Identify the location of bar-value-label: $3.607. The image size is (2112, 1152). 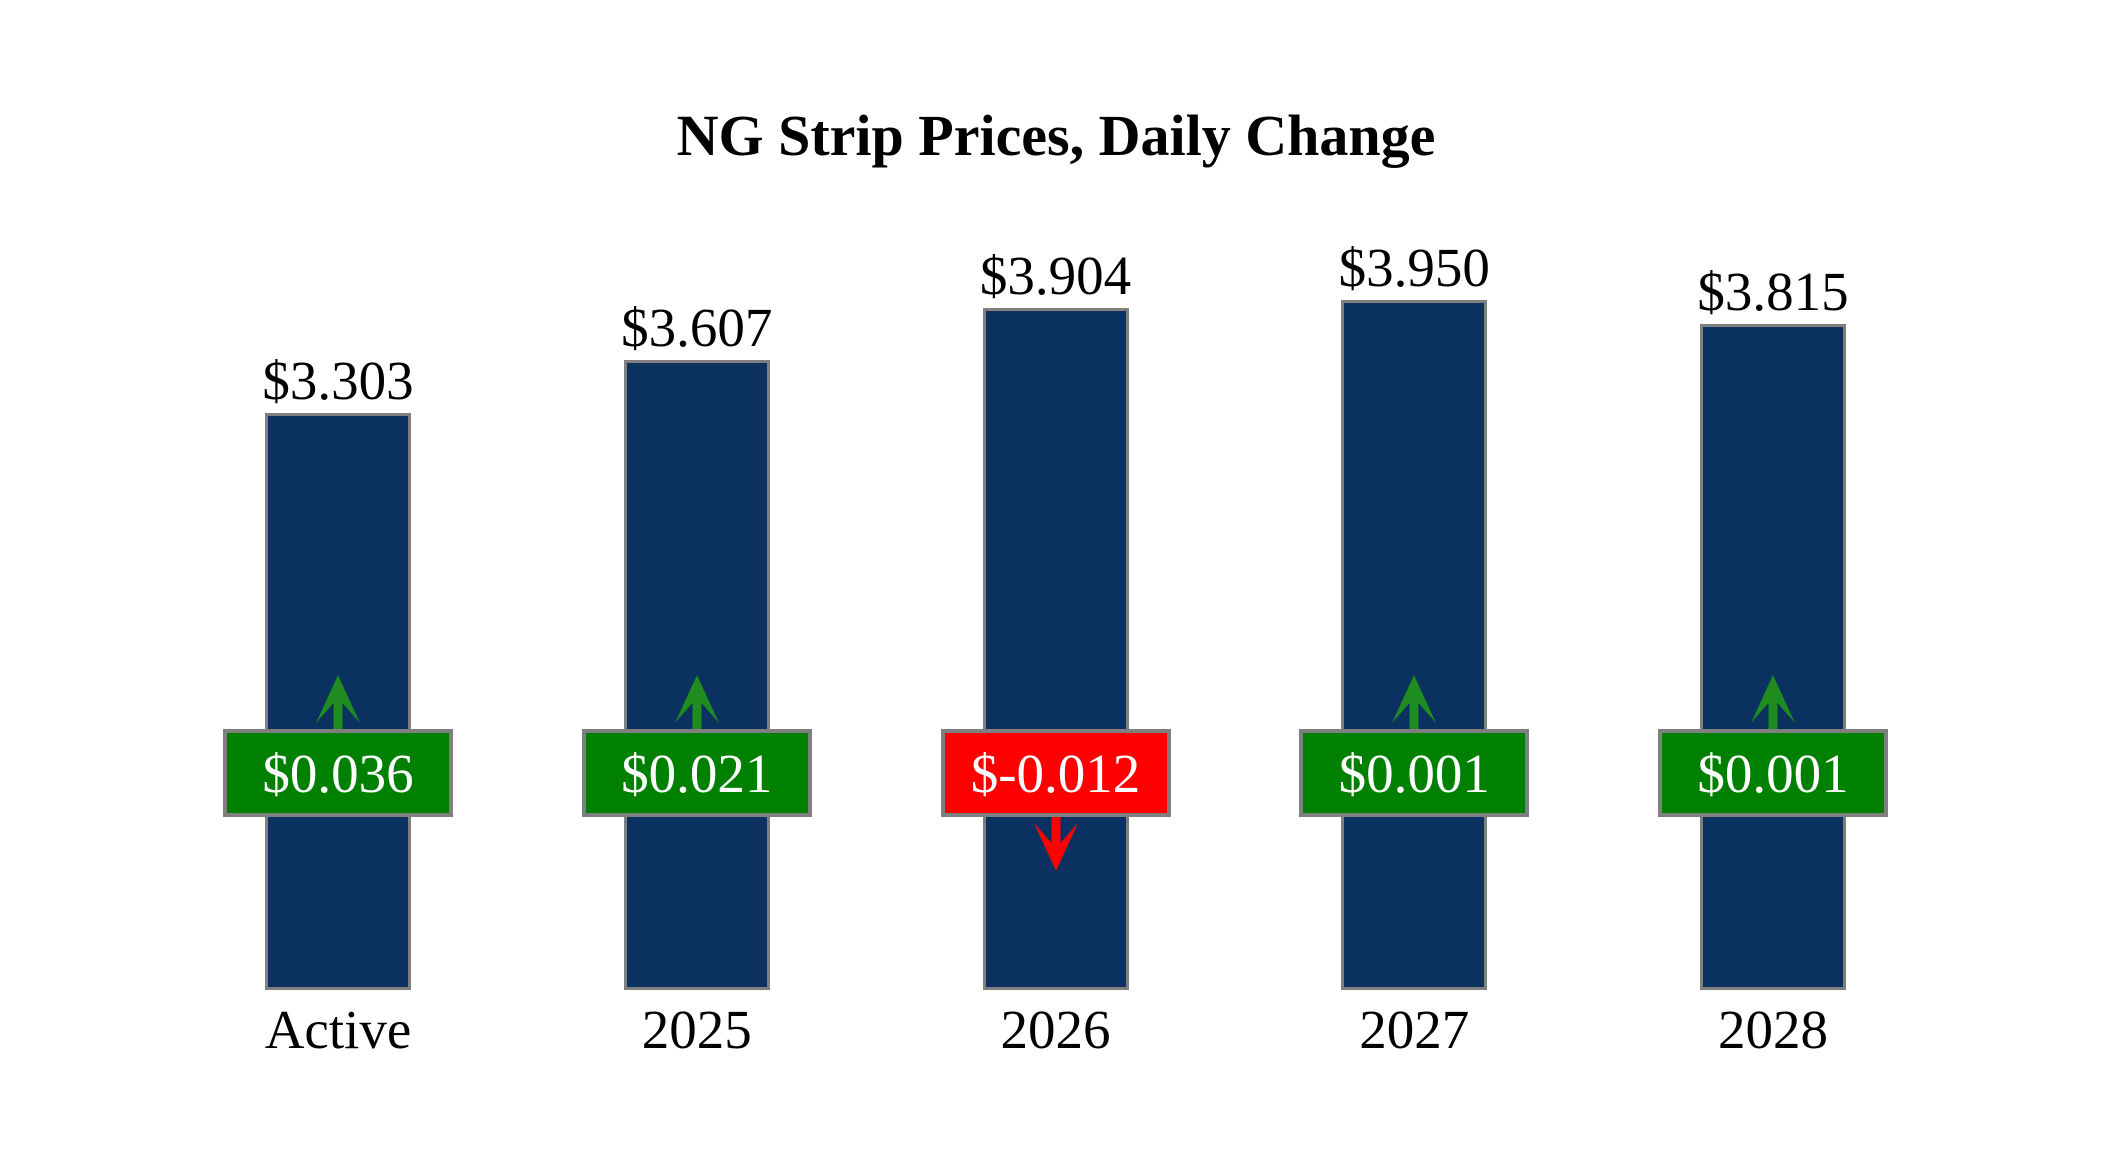
(697, 327).